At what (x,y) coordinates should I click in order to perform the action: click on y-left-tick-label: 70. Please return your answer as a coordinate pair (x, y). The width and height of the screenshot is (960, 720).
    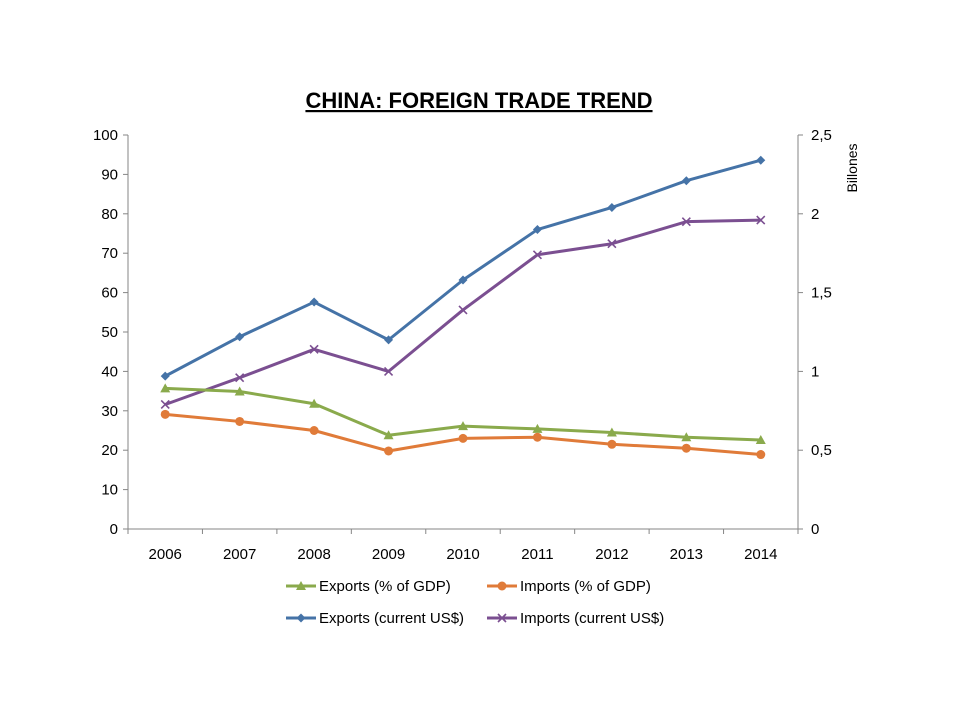
    Looking at the image, I should click on (109, 253).